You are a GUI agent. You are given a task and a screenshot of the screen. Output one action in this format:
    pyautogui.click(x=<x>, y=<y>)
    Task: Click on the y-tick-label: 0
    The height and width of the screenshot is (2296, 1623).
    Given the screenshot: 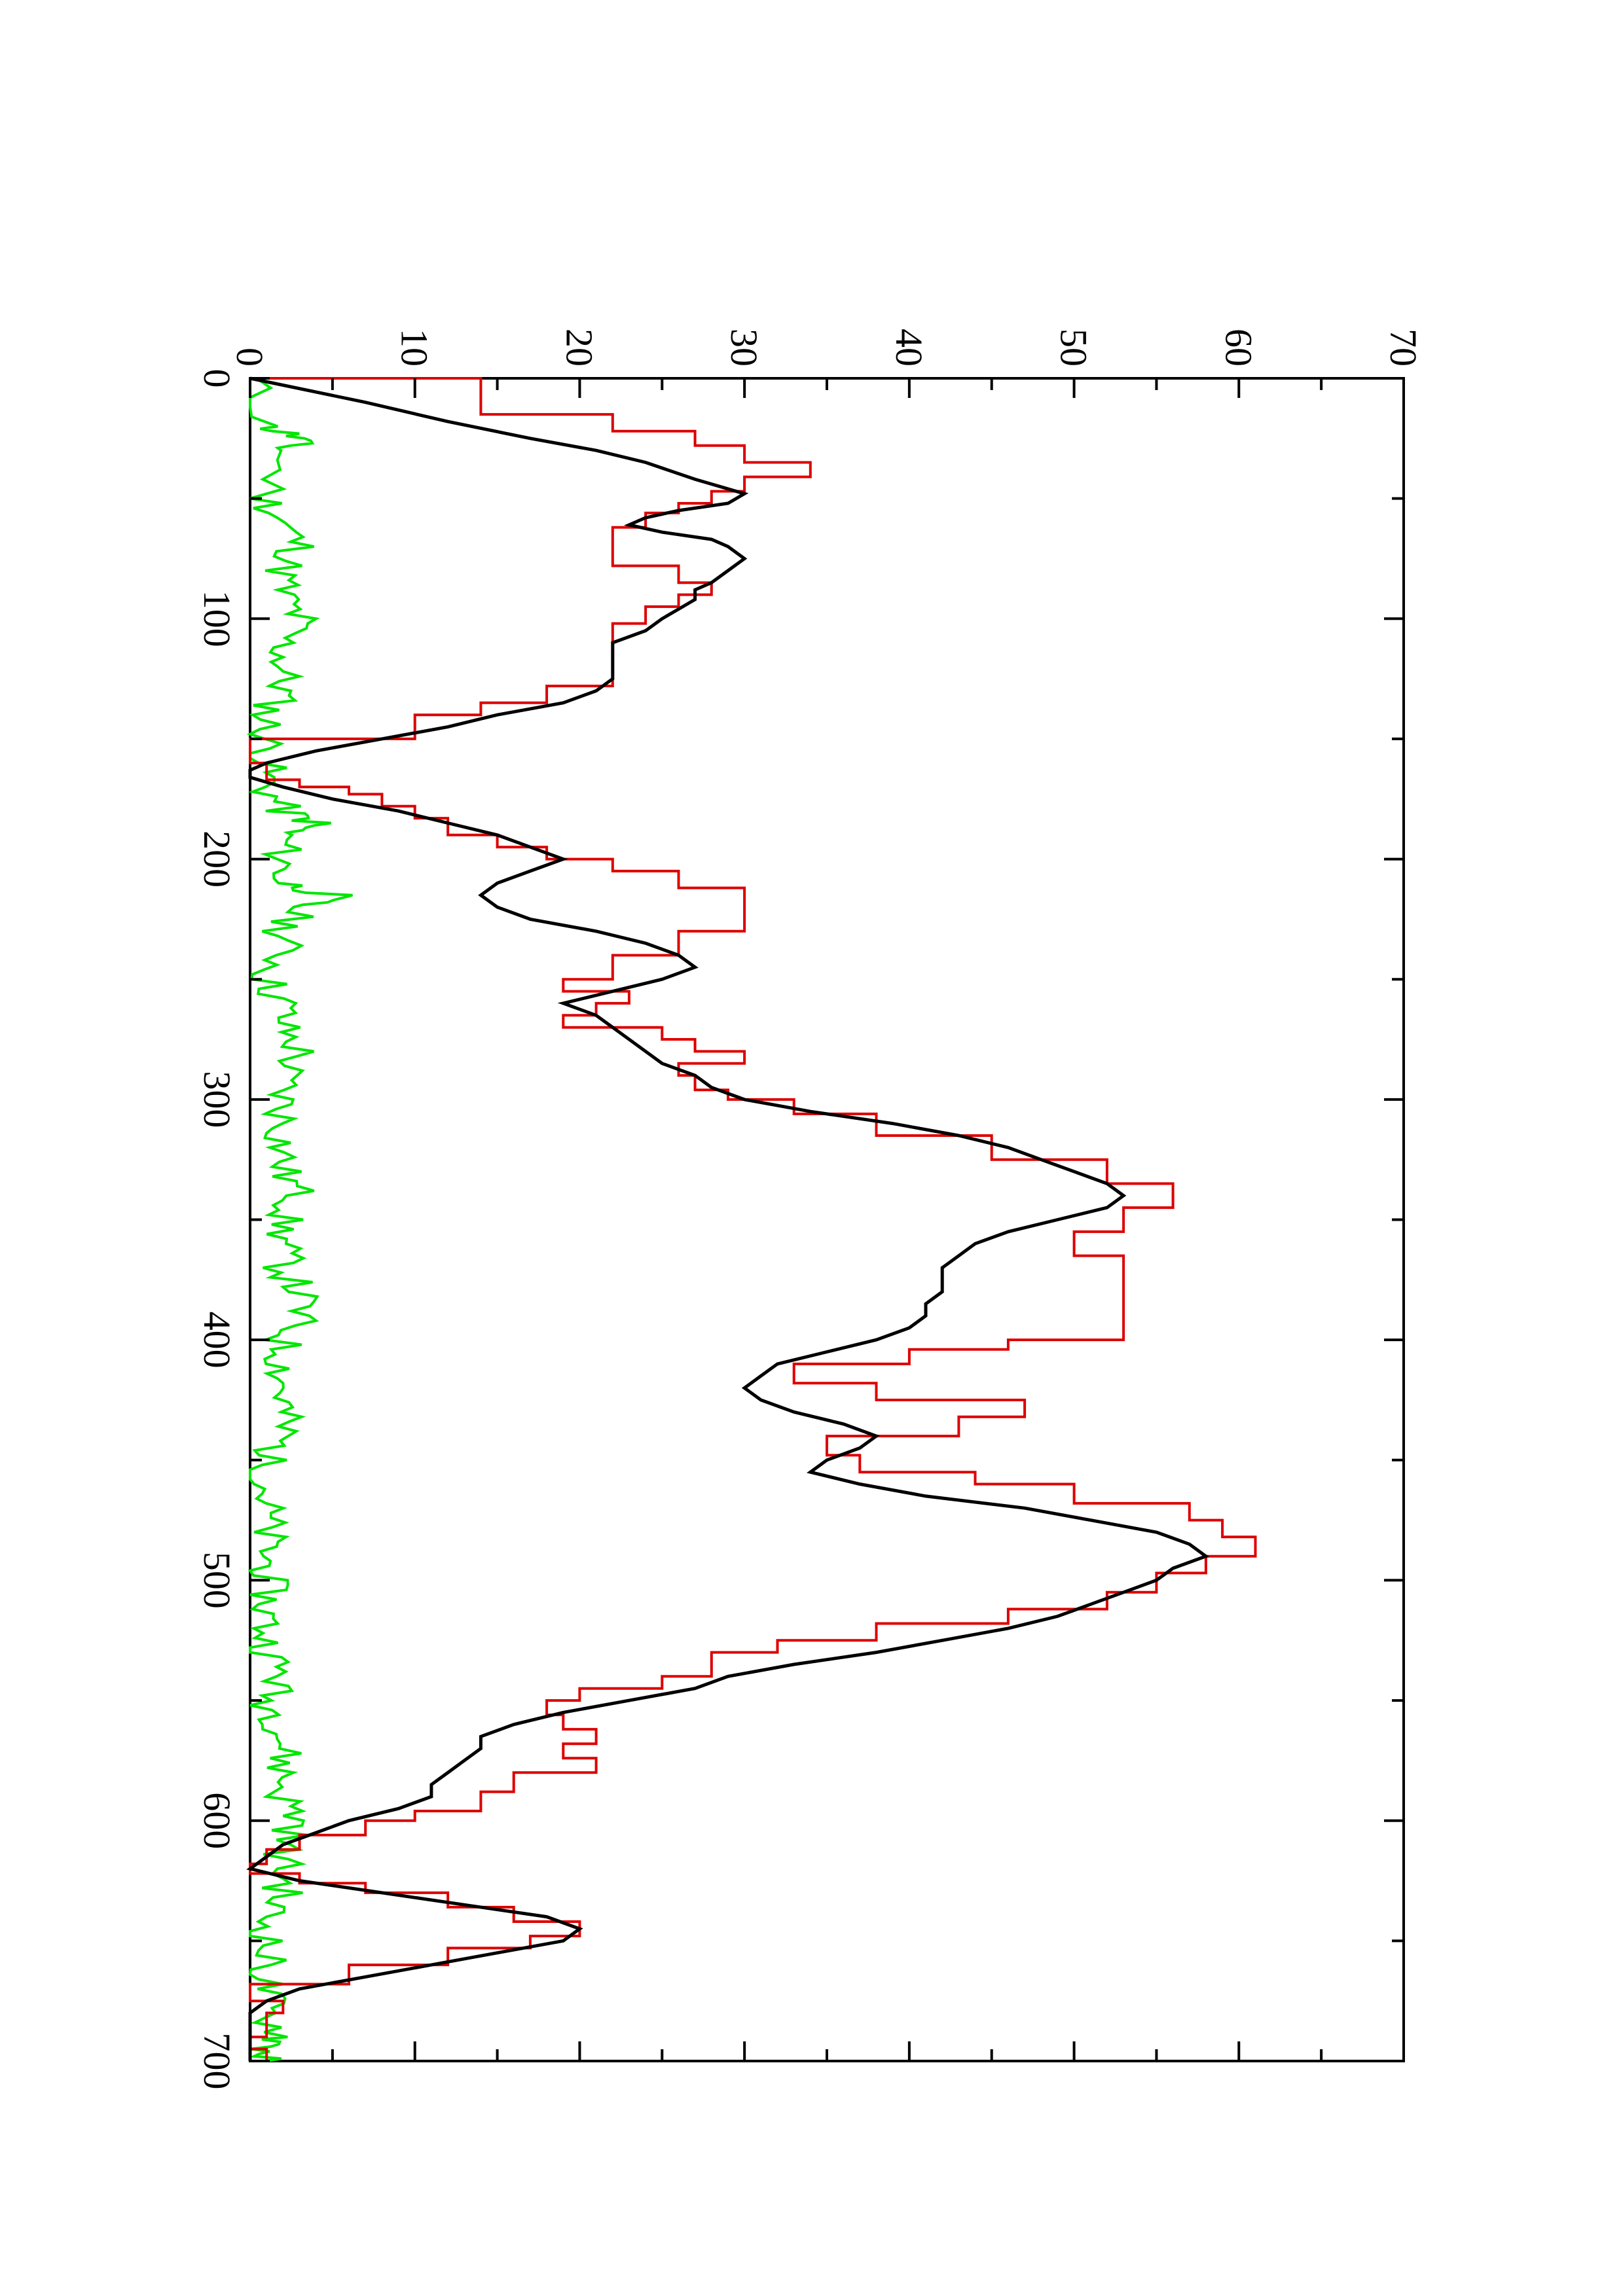 What is the action you would take?
    pyautogui.click(x=249, y=357)
    